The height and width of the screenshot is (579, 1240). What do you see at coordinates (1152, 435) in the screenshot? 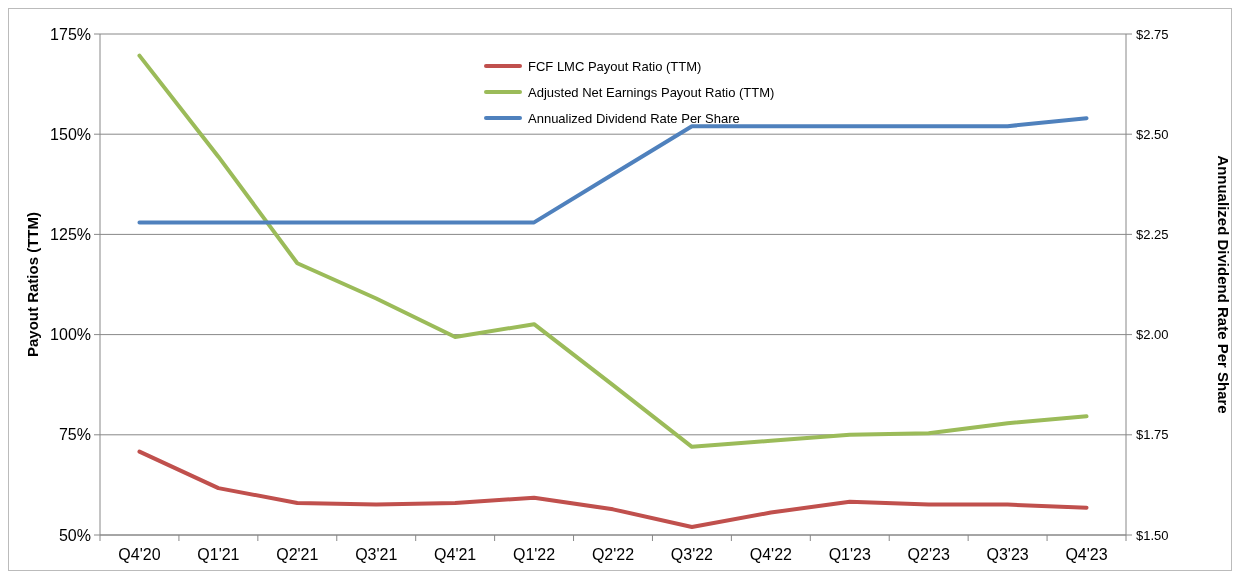
I see `y2-tick-label: $1.75` at bounding box center [1152, 435].